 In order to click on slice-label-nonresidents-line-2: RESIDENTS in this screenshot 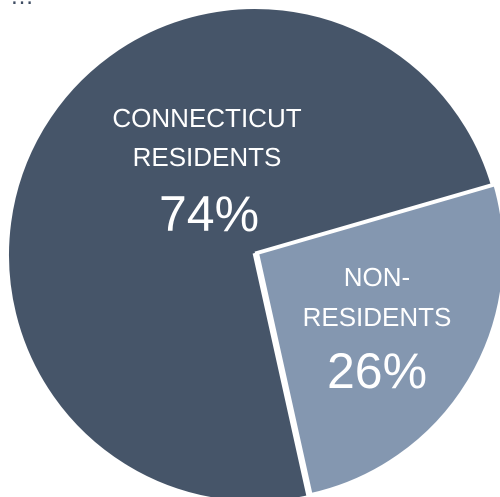, I will do `click(377, 317)`.